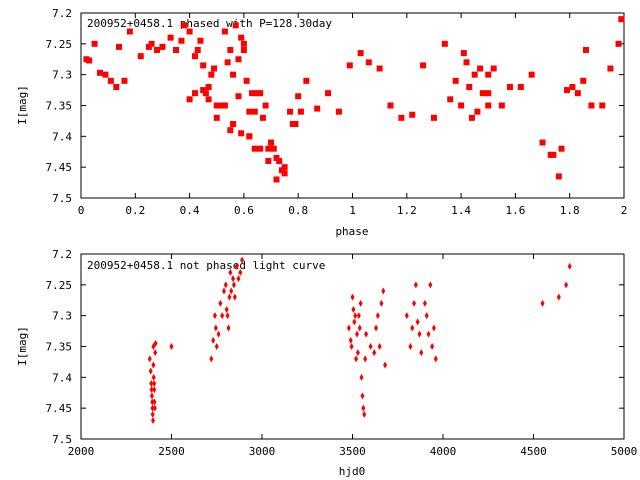 The image size is (640, 480). Describe the element at coordinates (262, 451) in the screenshot. I see `unphased-x-tick-label: 3000` at that location.